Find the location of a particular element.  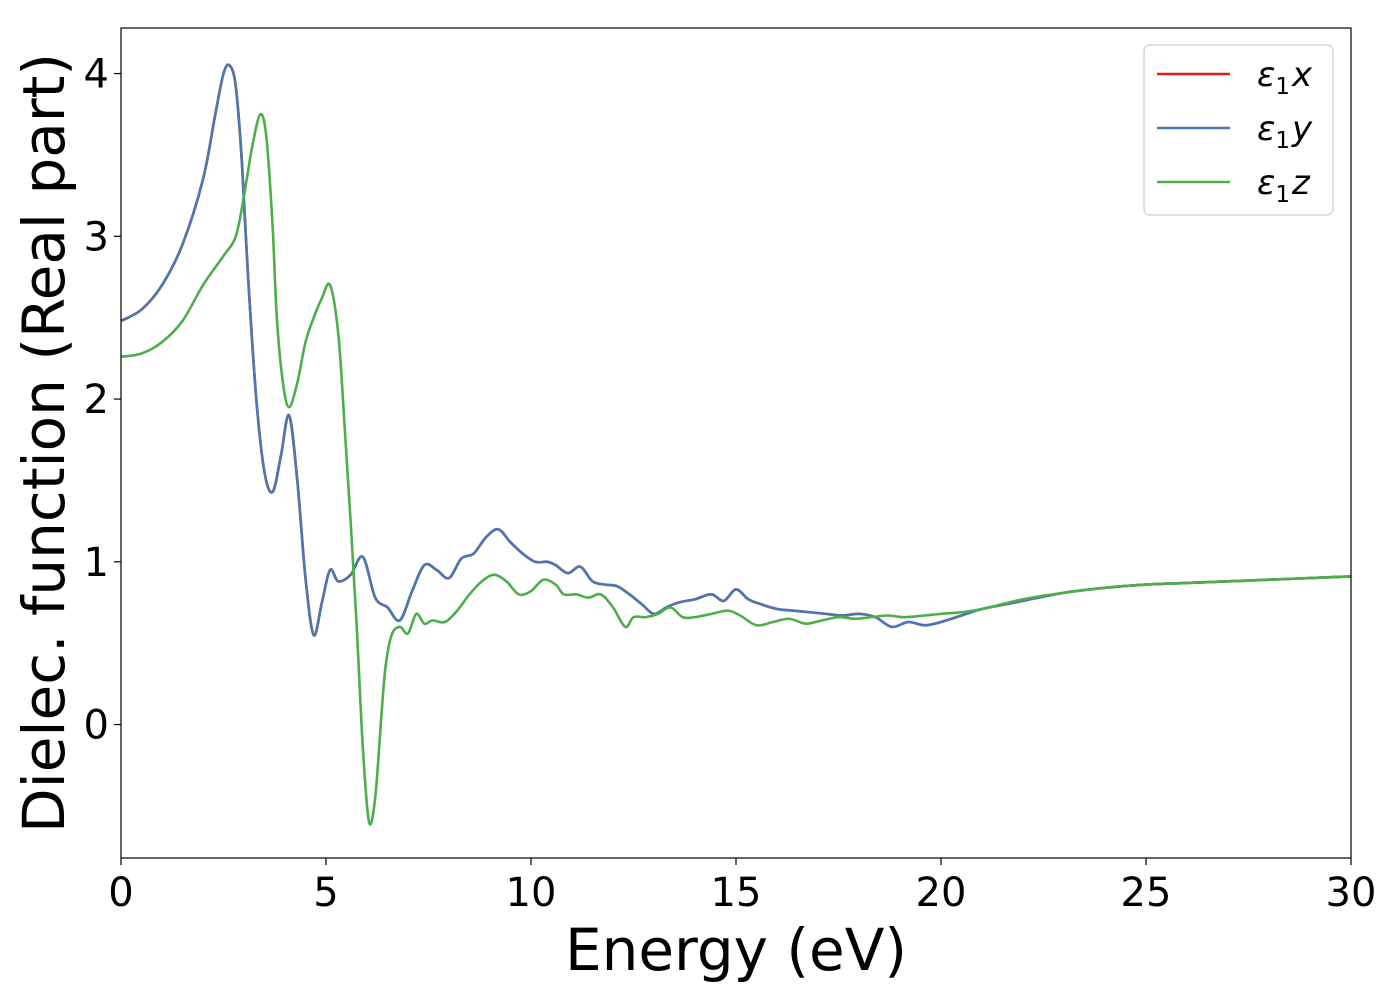

y-tick-label: 1 is located at coordinates (96, 563).